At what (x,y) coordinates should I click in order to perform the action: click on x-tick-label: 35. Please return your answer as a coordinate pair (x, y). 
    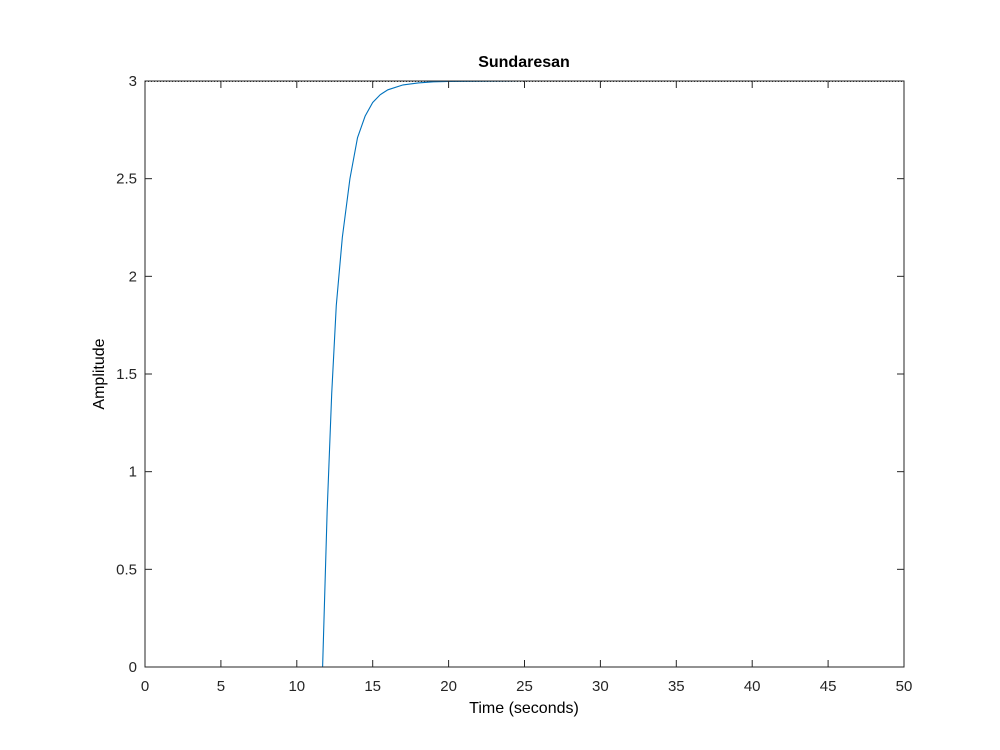
    Looking at the image, I should click on (676, 686).